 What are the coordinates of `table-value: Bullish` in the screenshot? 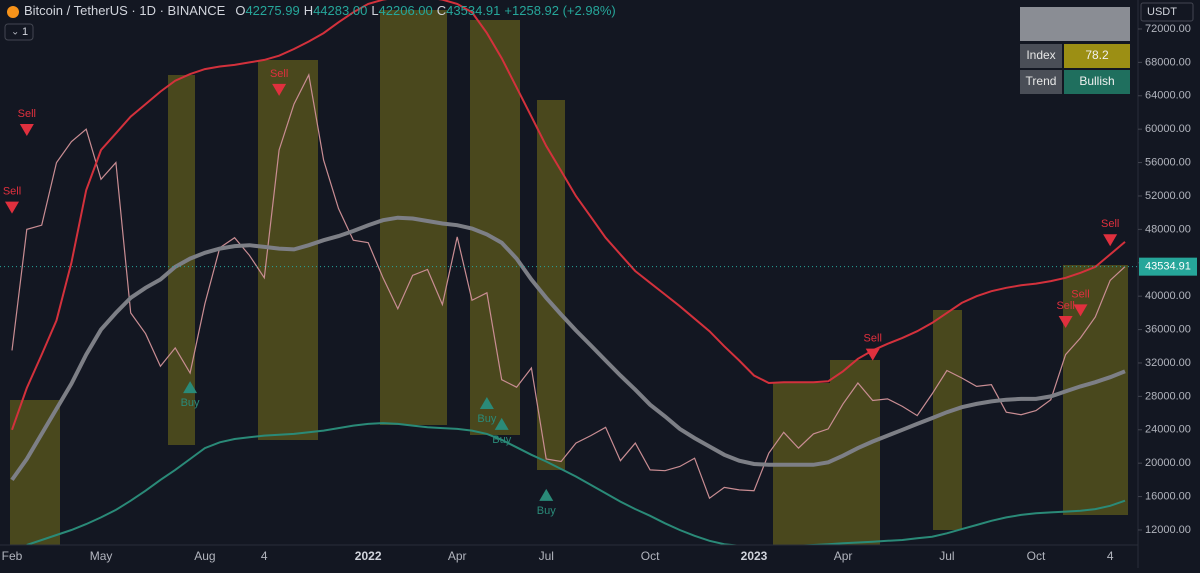 It's located at (1096, 81).